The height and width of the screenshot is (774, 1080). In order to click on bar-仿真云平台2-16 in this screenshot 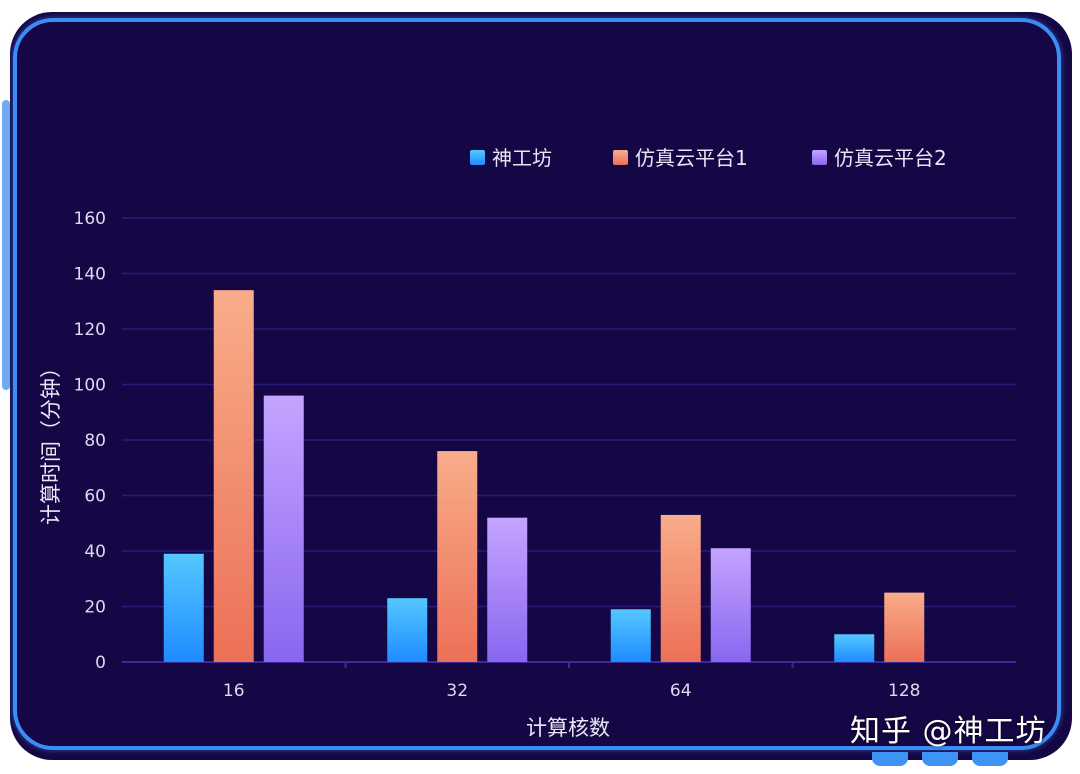, I will do `click(283, 528)`.